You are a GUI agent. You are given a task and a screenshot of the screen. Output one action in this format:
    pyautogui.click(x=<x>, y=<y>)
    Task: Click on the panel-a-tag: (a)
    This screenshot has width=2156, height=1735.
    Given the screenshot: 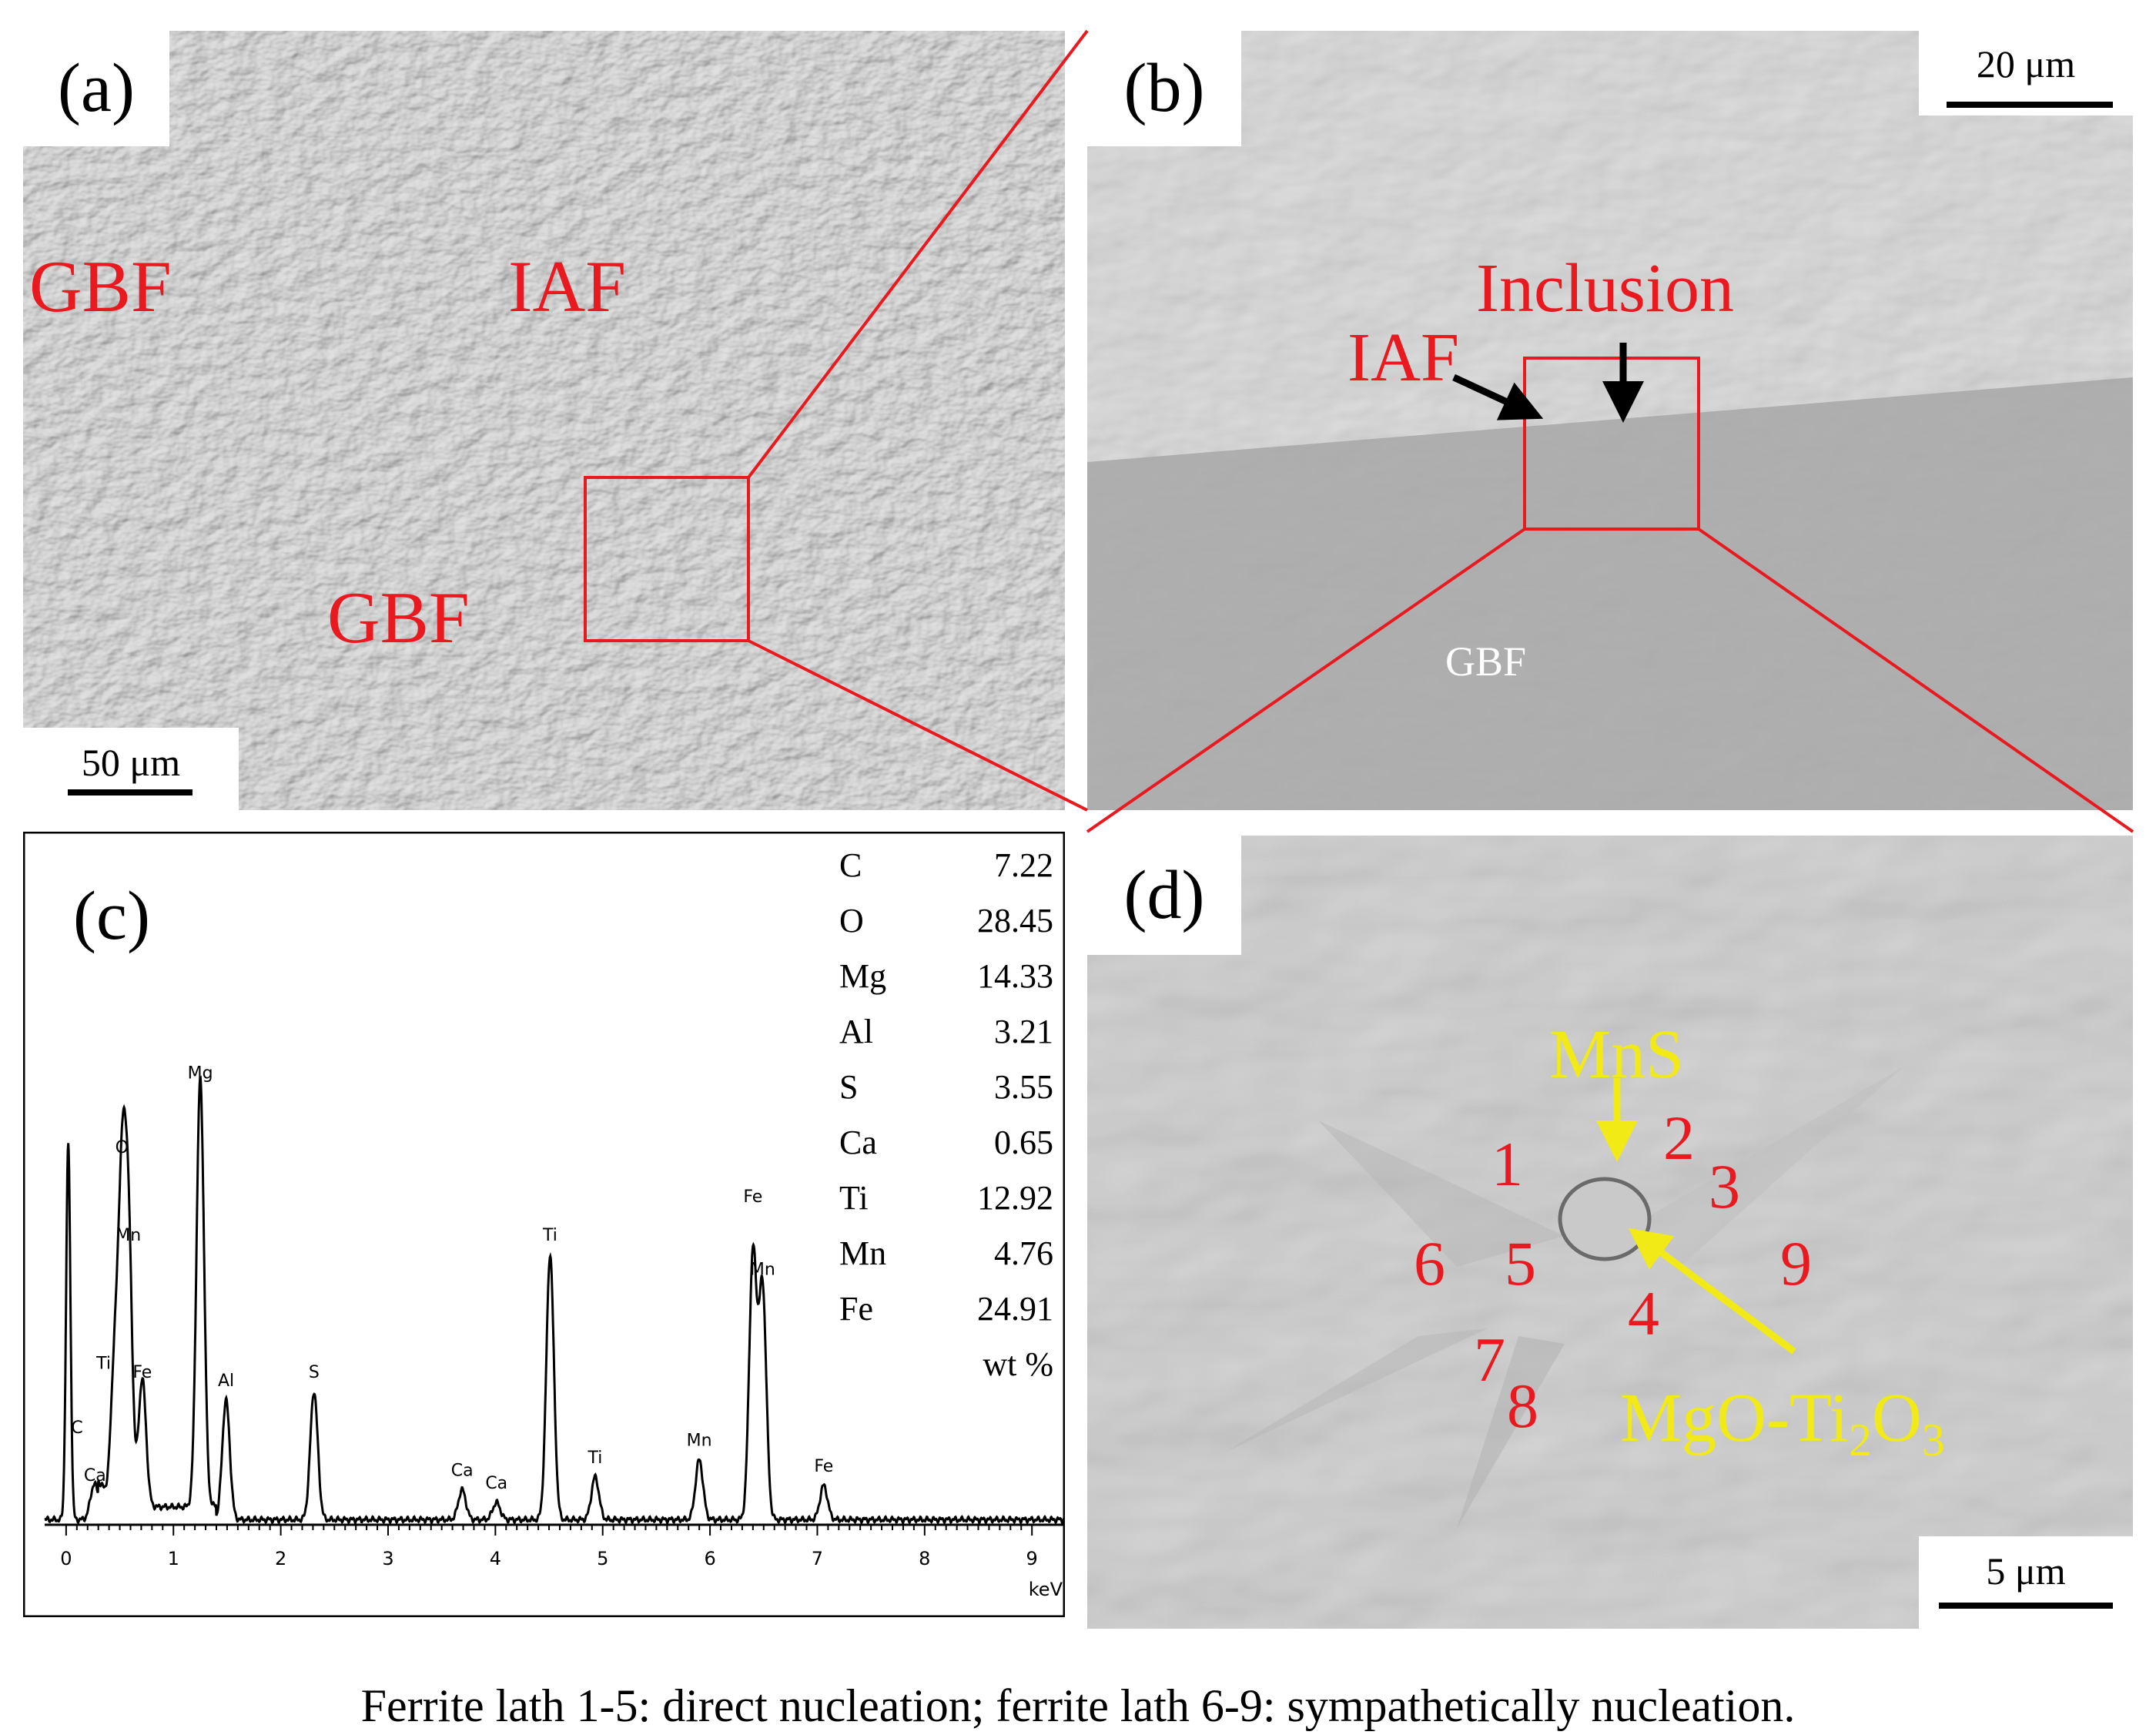 What is the action you would take?
    pyautogui.click(x=96, y=88)
    